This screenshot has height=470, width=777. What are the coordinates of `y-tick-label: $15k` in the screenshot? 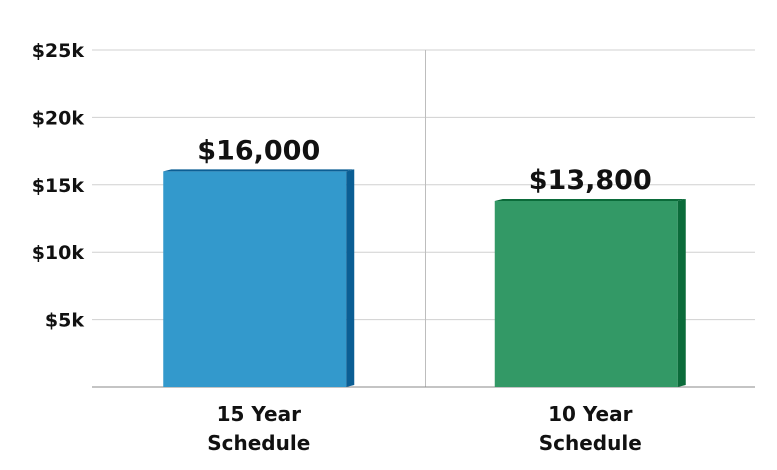 It's located at (58, 186).